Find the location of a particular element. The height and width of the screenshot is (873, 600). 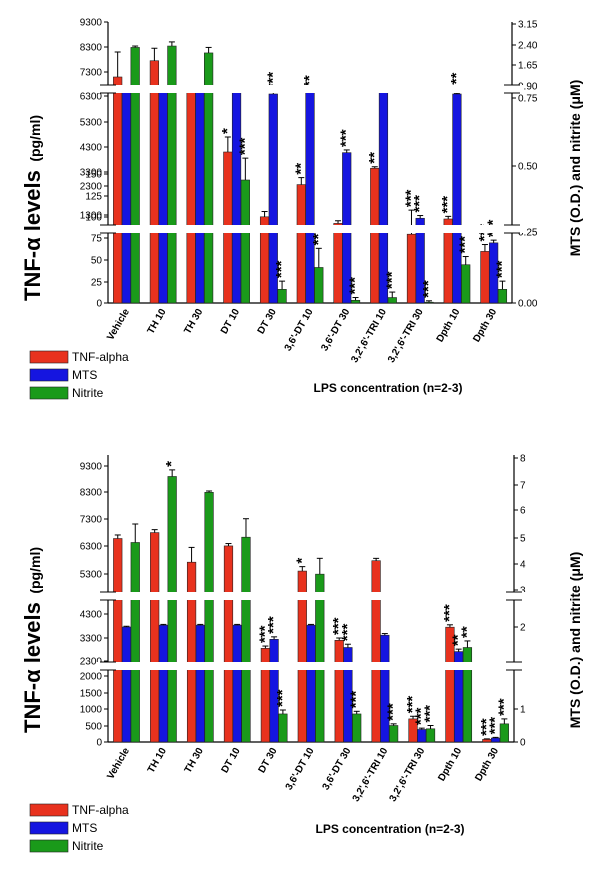

category-label: Dpth 30 is located at coordinates (487, 765).